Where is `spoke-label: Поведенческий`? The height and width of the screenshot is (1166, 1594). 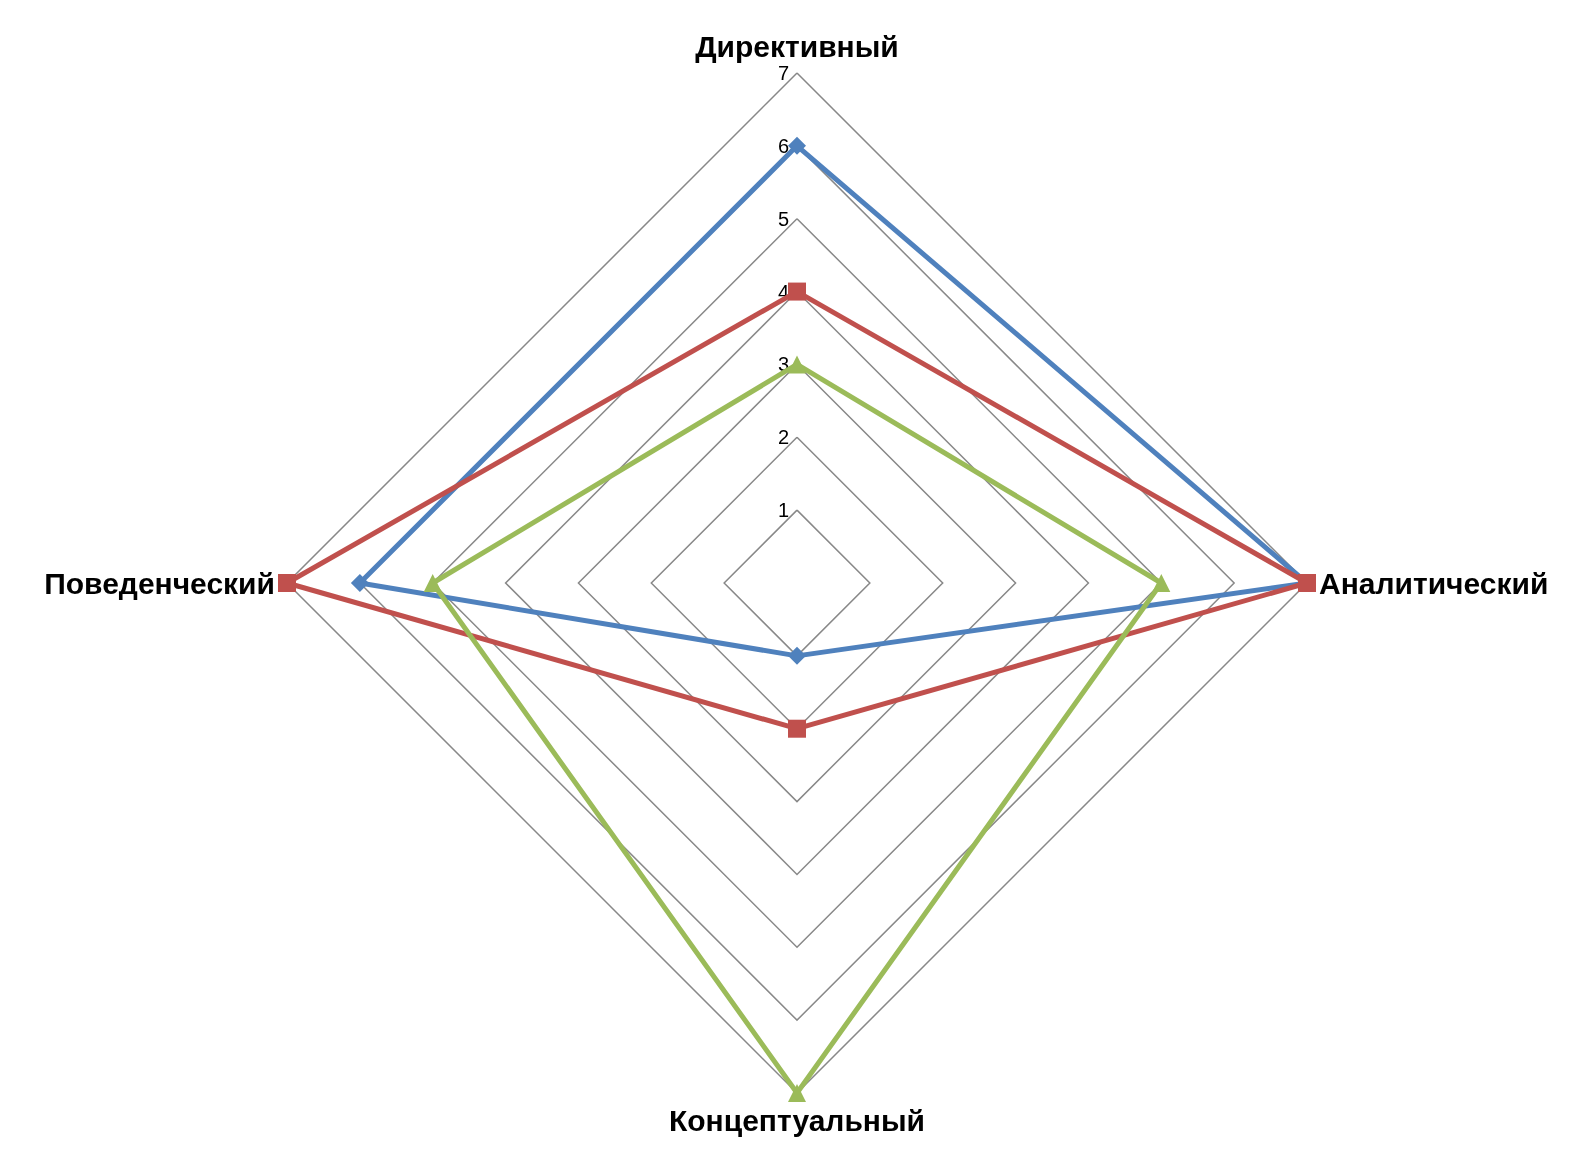 spoke-label: Поведенческий is located at coordinates (159, 583).